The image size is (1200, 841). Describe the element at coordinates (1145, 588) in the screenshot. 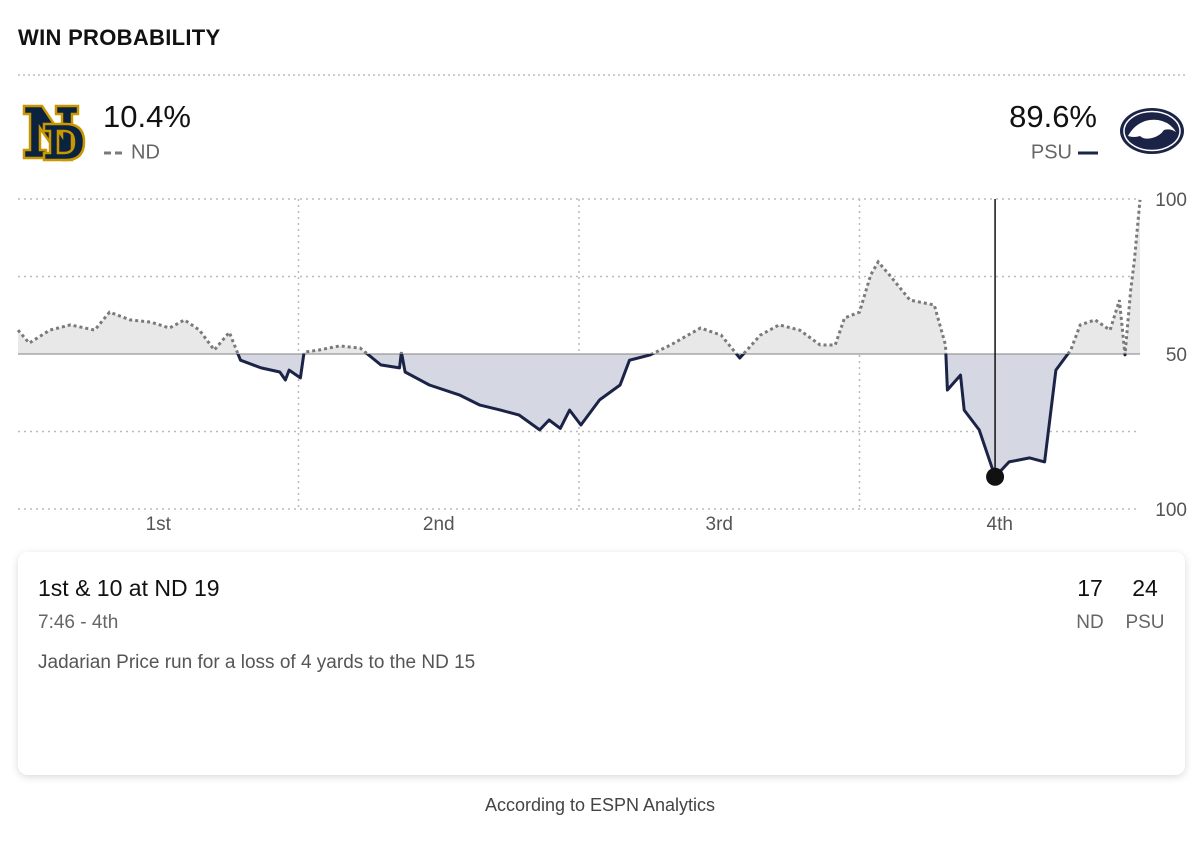

I see `psu-score: 24` at that location.